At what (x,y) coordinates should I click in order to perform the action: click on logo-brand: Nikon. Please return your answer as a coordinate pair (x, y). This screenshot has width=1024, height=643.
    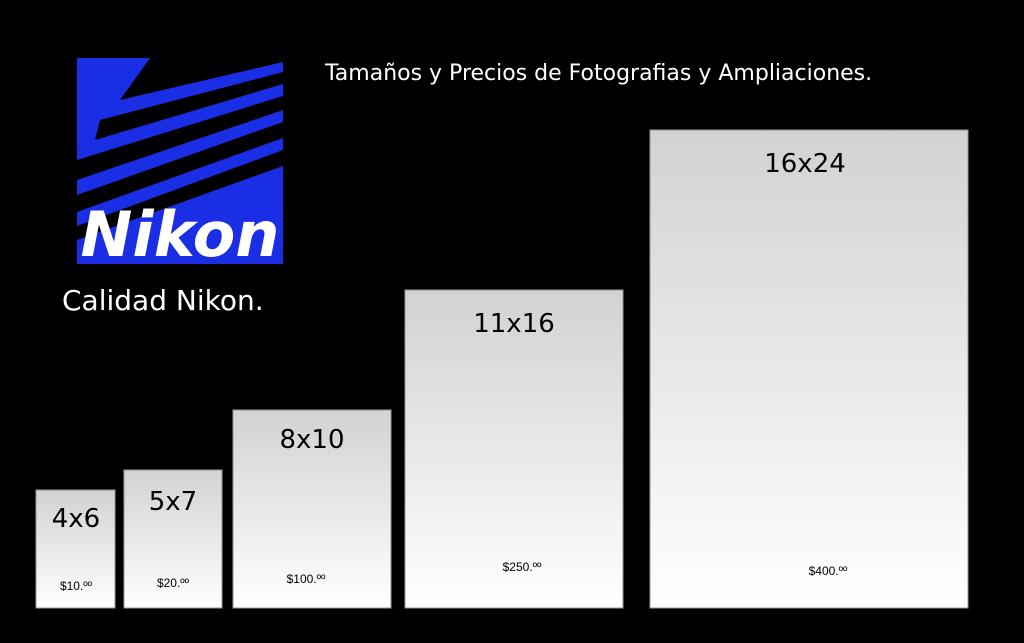
    Looking at the image, I should click on (180, 234).